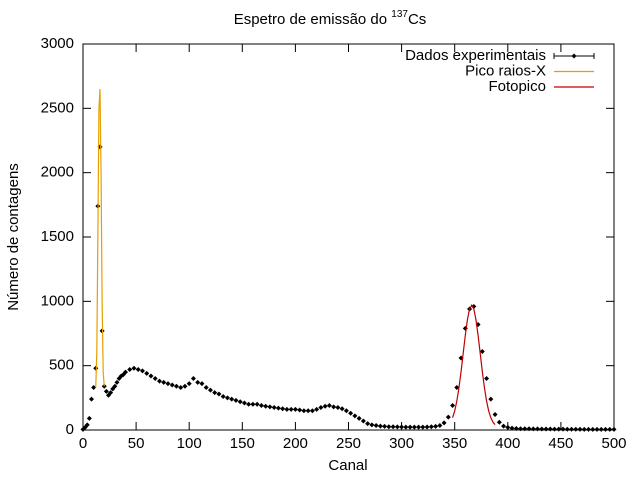 The width and height of the screenshot is (640, 480). I want to click on title-text: Espetro de emissão do, so click(313, 19).